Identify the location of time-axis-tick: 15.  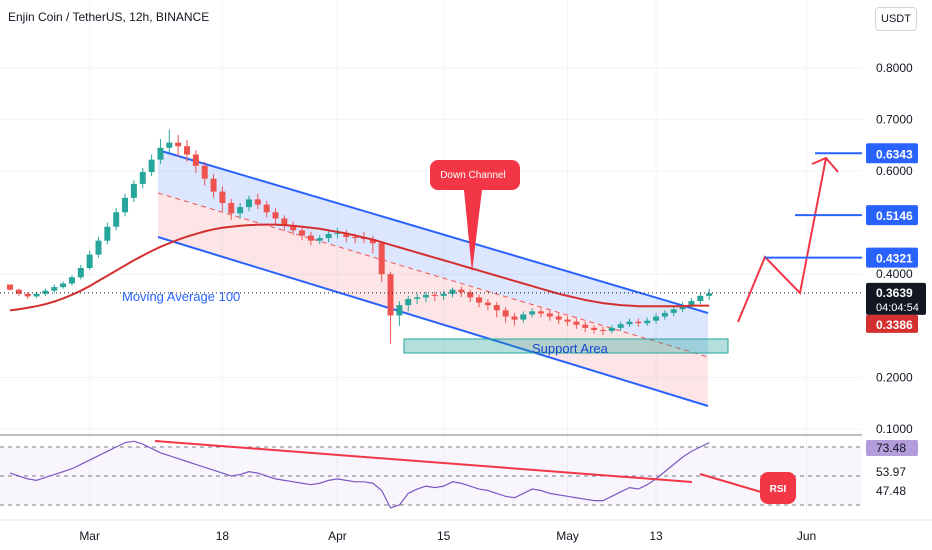
(444, 536).